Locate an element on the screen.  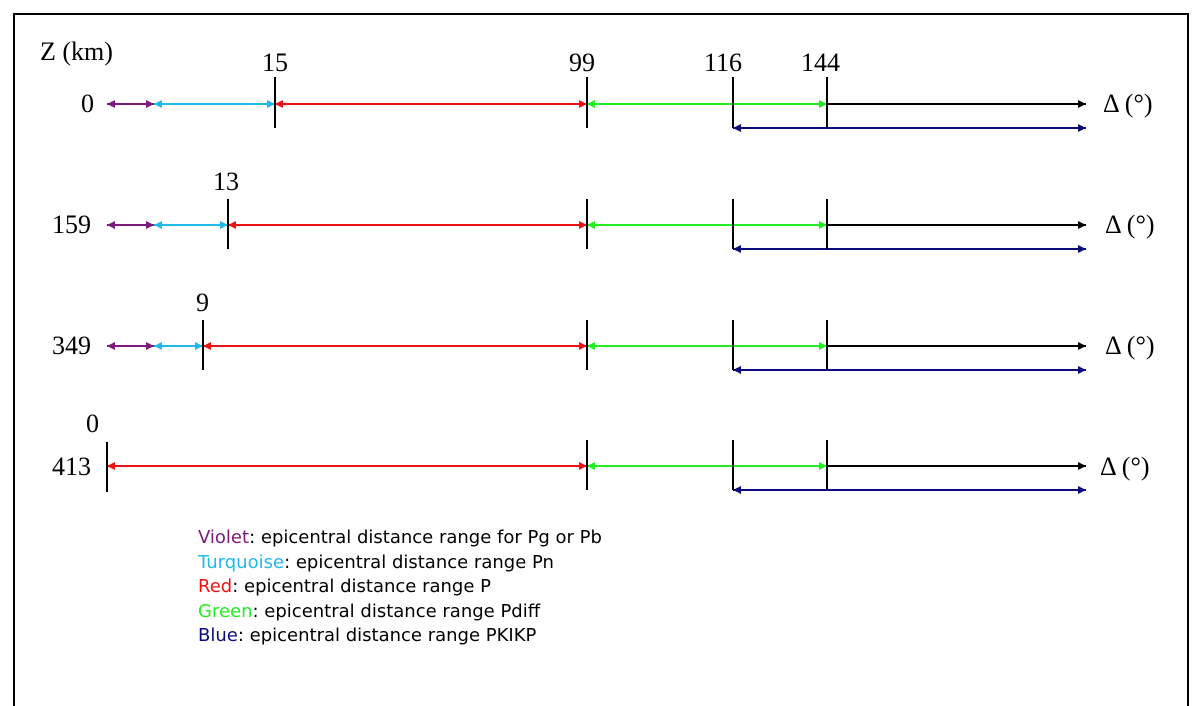
legend-item-blue: Blue: epicentral distance range PKIKP is located at coordinates (400, 636).